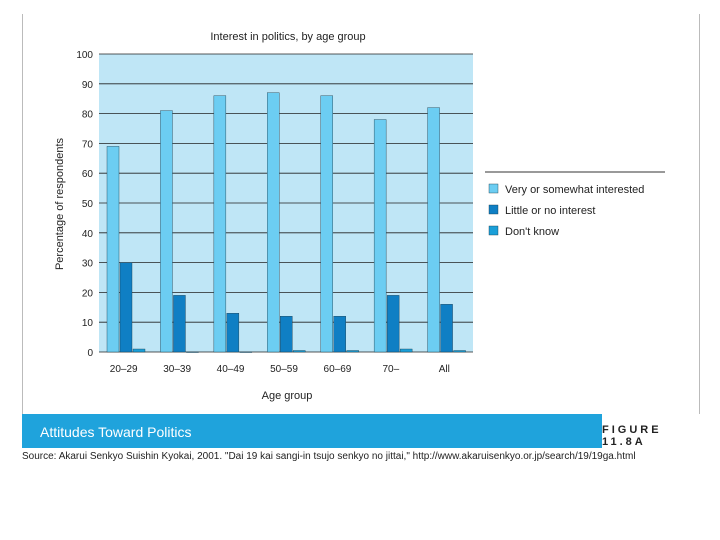 This screenshot has height=540, width=720. Describe the element at coordinates (574, 190) in the screenshot. I see `legend-label: Very or somewhat interested` at that location.